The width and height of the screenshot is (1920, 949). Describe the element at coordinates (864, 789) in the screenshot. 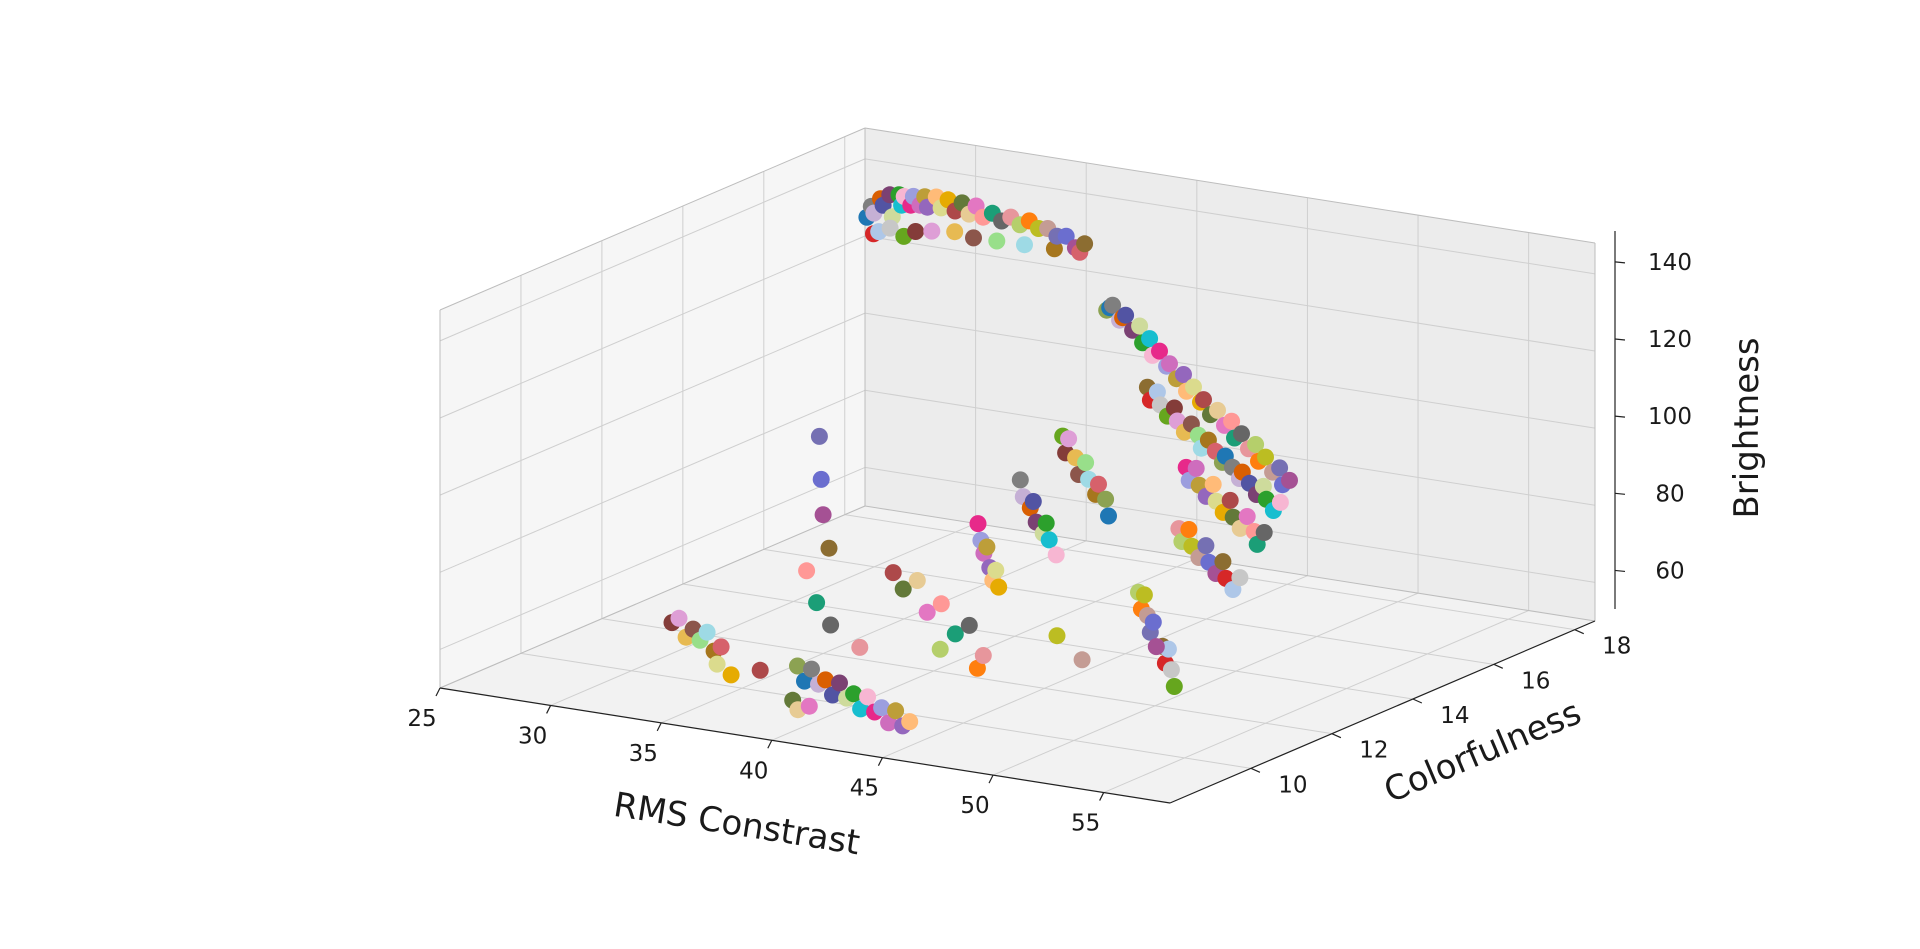

I see `x-tick-label: 45` at that location.